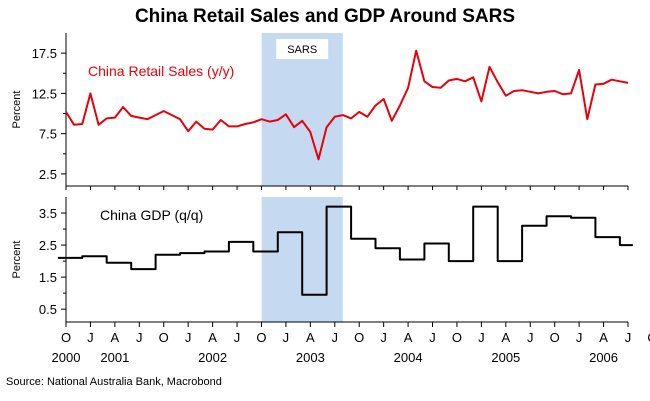  Describe the element at coordinates (48, 213) in the screenshot. I see `y-tick-label-gdp: 3.5` at that location.